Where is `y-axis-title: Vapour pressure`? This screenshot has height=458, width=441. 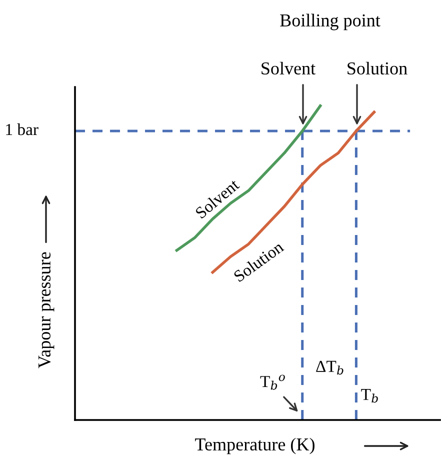
y-axis-title: Vapour pressure is located at coordinates (46, 310).